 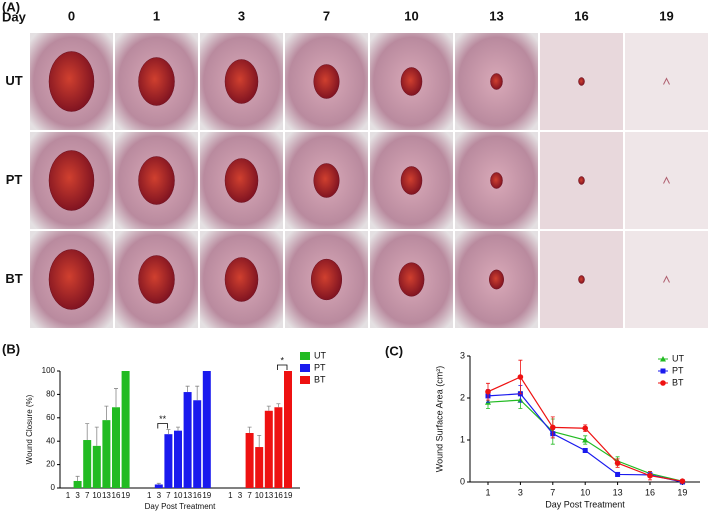 What do you see at coordinates (282, 360) in the screenshot?
I see `significance-label: *` at bounding box center [282, 360].